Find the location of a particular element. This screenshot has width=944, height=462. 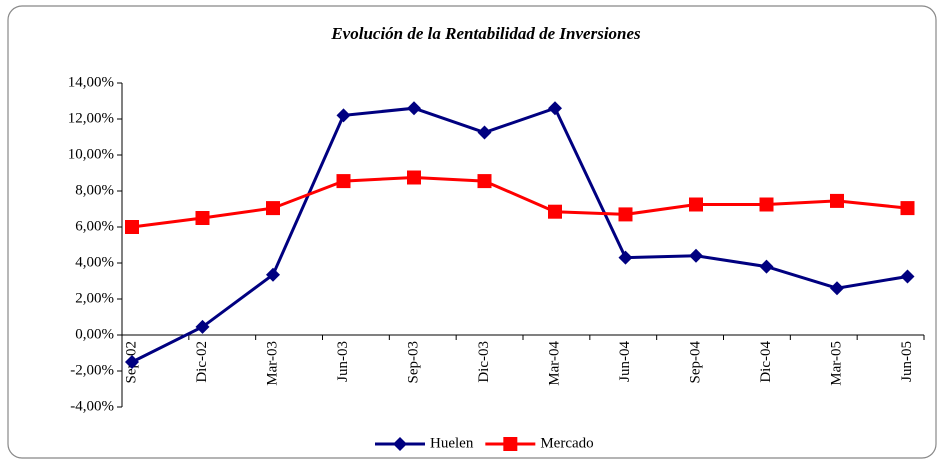

y-tick-label: 8,00% is located at coordinates (94, 190).